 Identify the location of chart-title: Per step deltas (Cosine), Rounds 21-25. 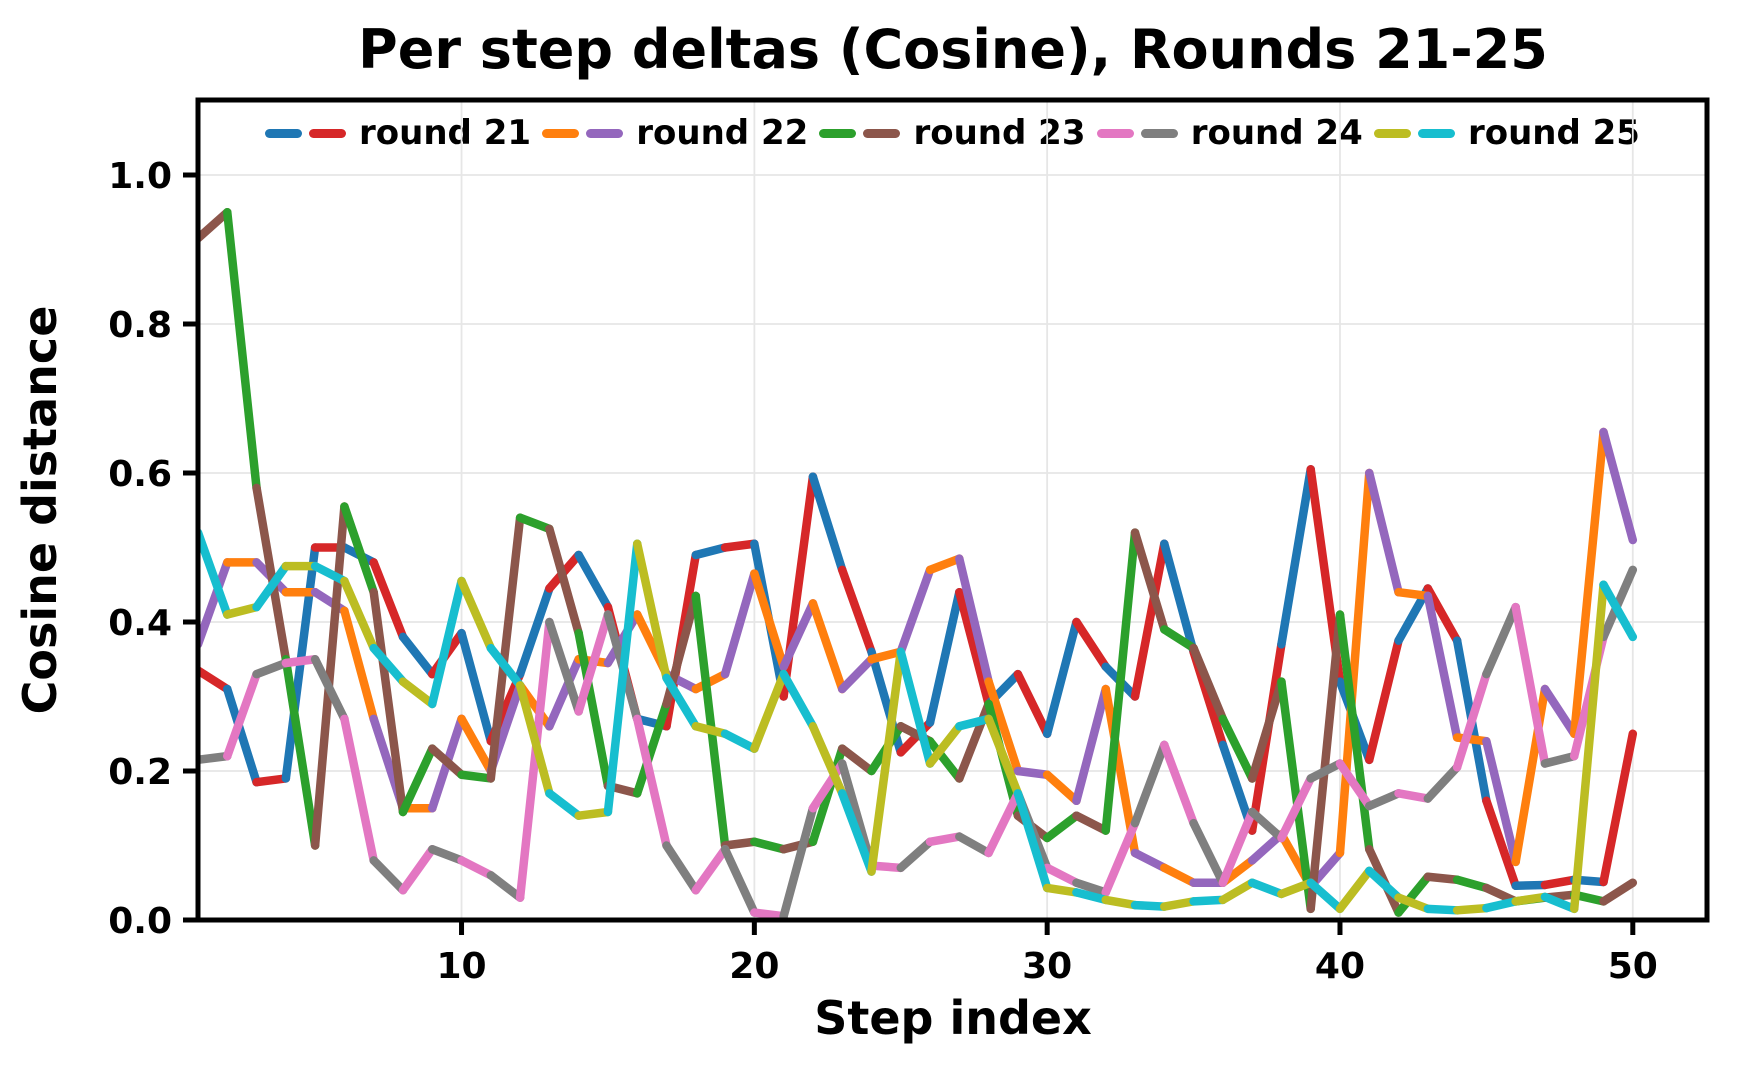
(953, 49).